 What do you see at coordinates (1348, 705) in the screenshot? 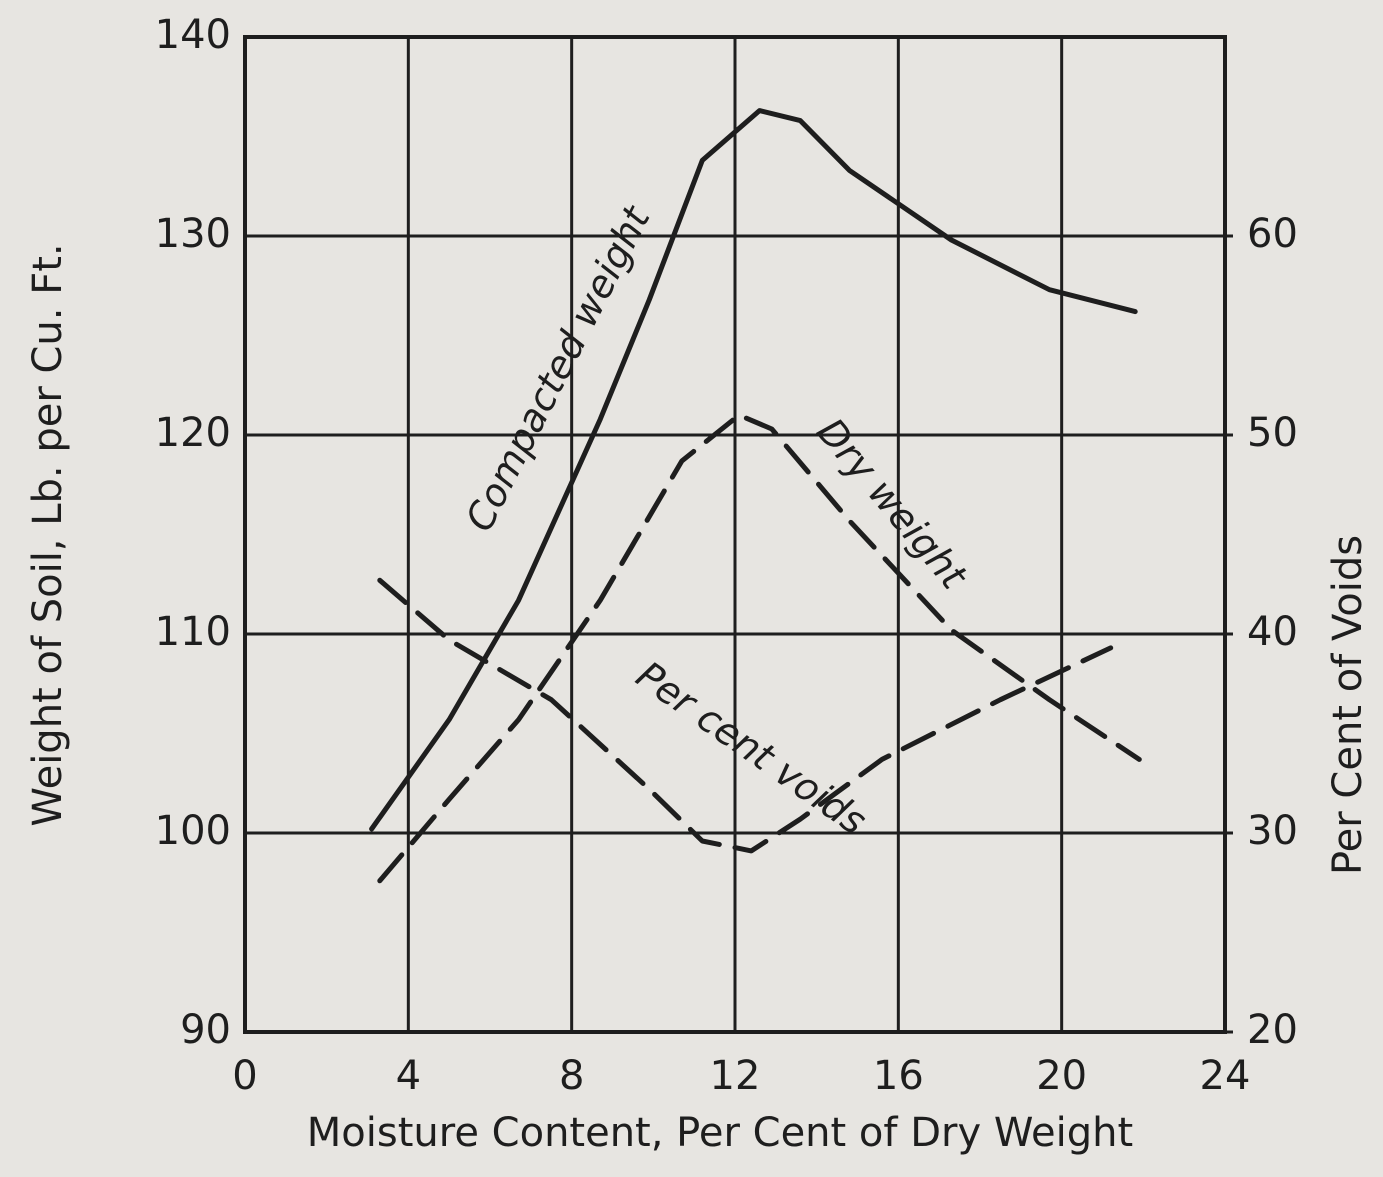
I see `y2-axis-label: Per Cent of Voids` at bounding box center [1348, 705].